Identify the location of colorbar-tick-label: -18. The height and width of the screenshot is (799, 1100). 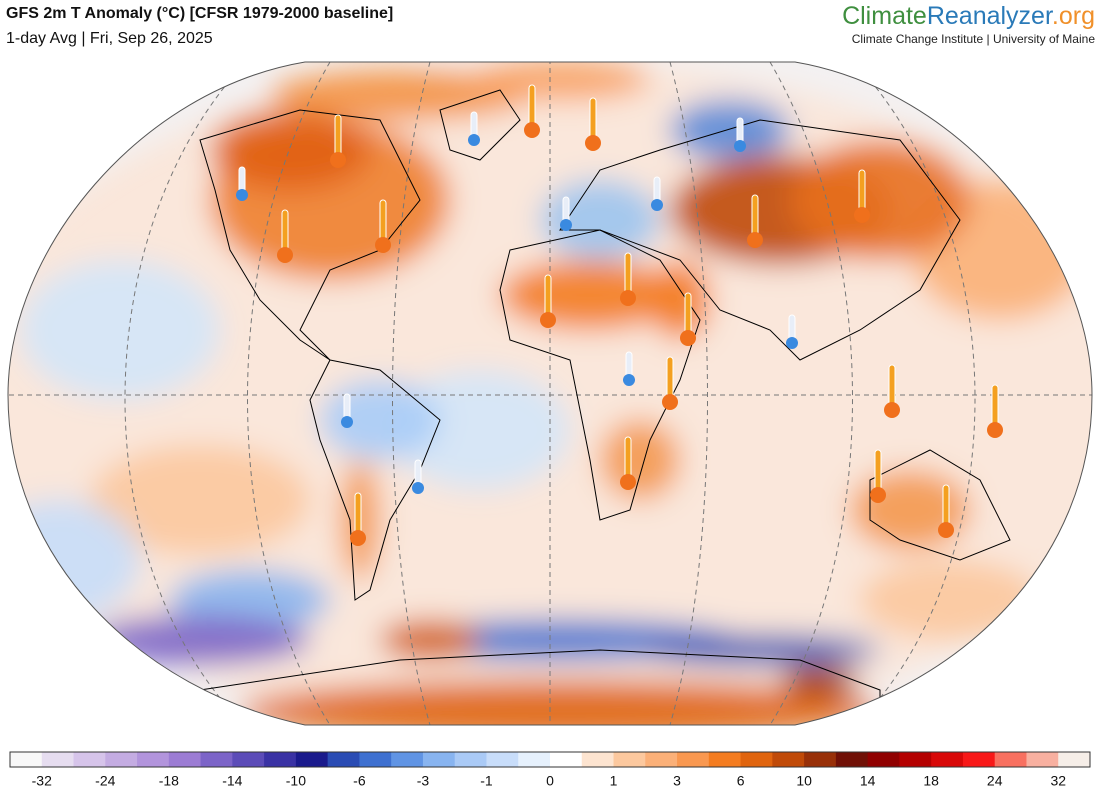
(169, 781).